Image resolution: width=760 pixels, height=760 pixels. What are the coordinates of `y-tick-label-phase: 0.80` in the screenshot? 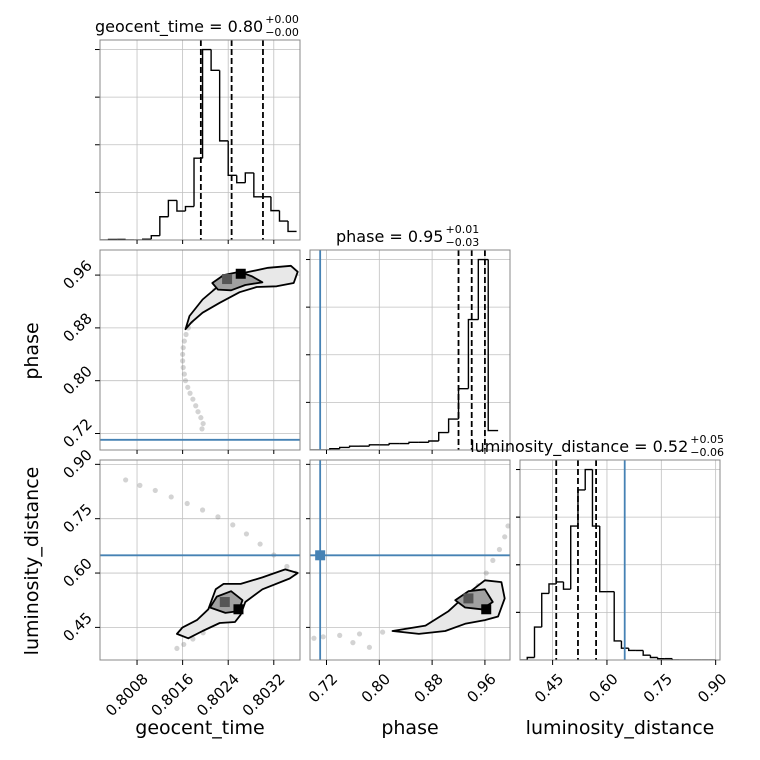 It's located at (77, 380).